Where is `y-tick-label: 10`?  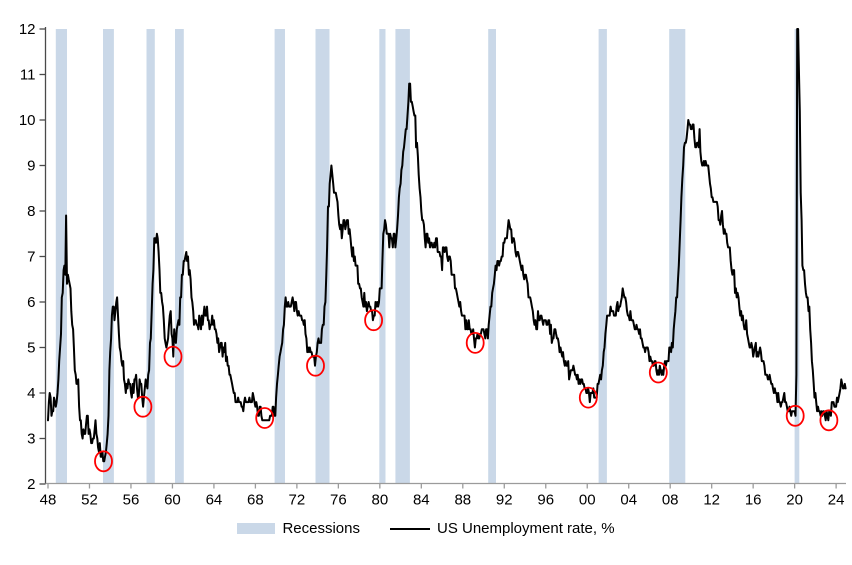 y-tick-label: 10 is located at coordinates (27, 120).